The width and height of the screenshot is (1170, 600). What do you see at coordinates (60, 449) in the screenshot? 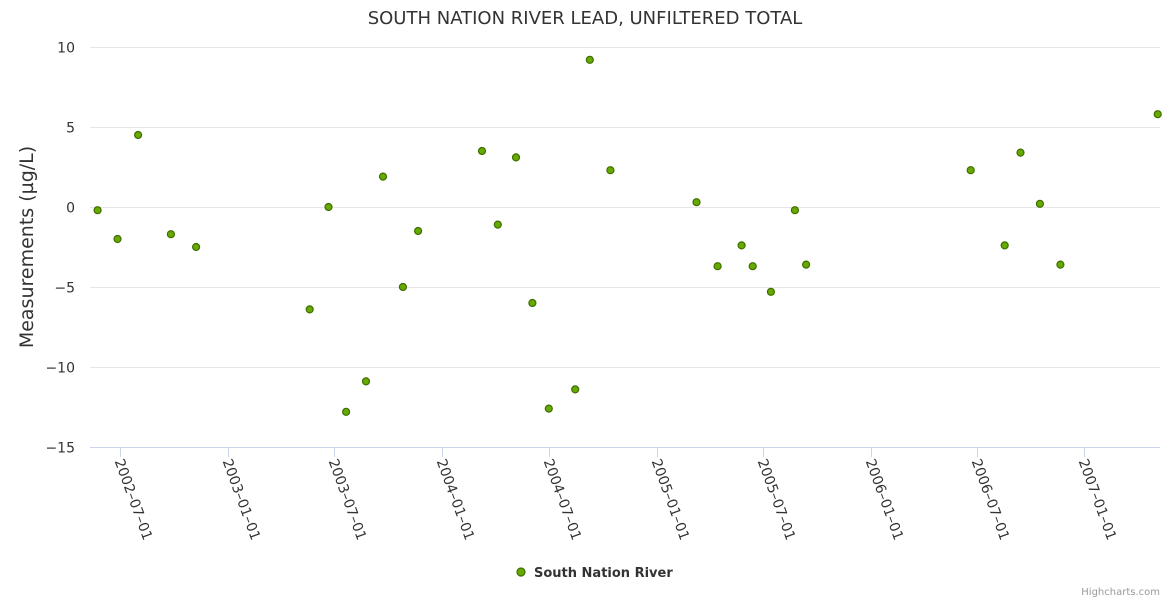
I see `y-tick-label: −15` at bounding box center [60, 449].